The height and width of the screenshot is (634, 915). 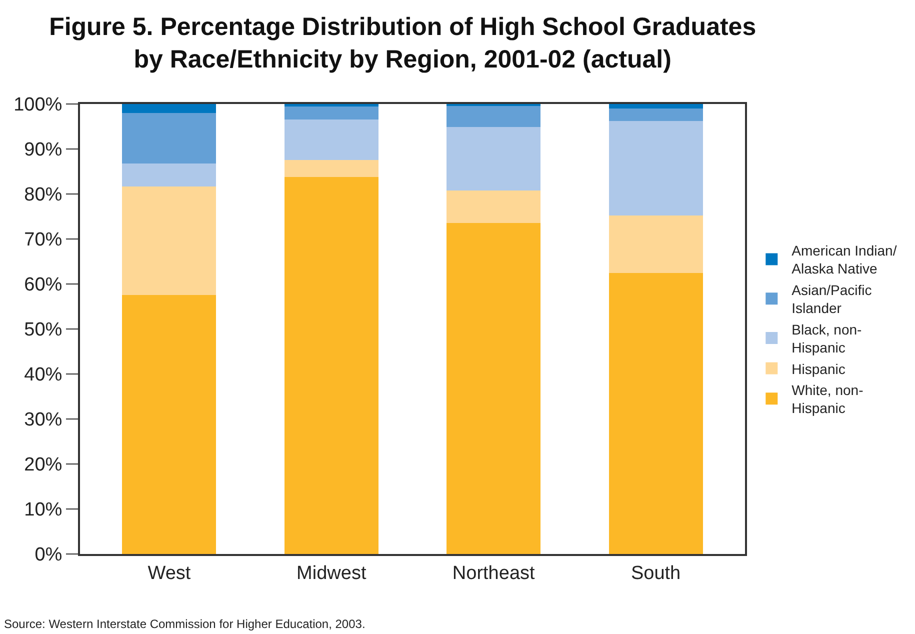 What do you see at coordinates (494, 573) in the screenshot?
I see `x-tick-label: Northeast` at bounding box center [494, 573].